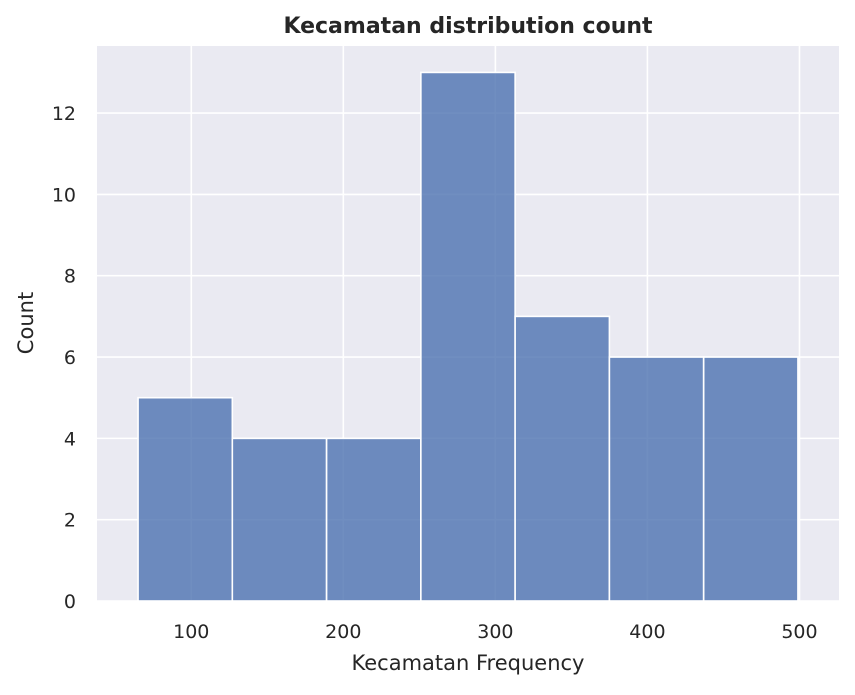 The width and height of the screenshot is (855, 695). Describe the element at coordinates (468, 26) in the screenshot. I see `chart-title: Kecamatan distribution count` at that location.